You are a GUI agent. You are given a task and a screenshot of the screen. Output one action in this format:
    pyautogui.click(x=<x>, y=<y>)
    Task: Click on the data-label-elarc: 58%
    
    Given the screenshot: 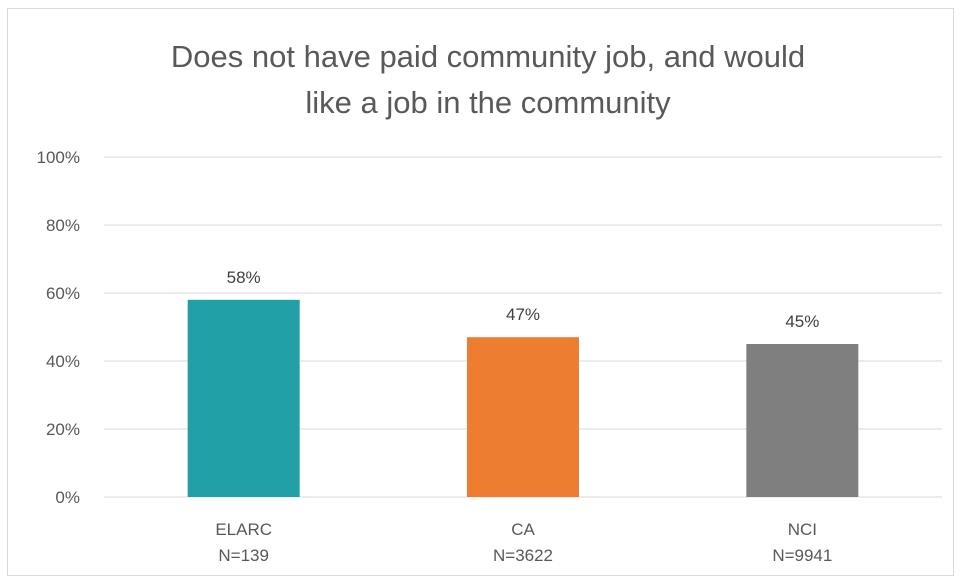 What is the action you would take?
    pyautogui.click(x=244, y=277)
    